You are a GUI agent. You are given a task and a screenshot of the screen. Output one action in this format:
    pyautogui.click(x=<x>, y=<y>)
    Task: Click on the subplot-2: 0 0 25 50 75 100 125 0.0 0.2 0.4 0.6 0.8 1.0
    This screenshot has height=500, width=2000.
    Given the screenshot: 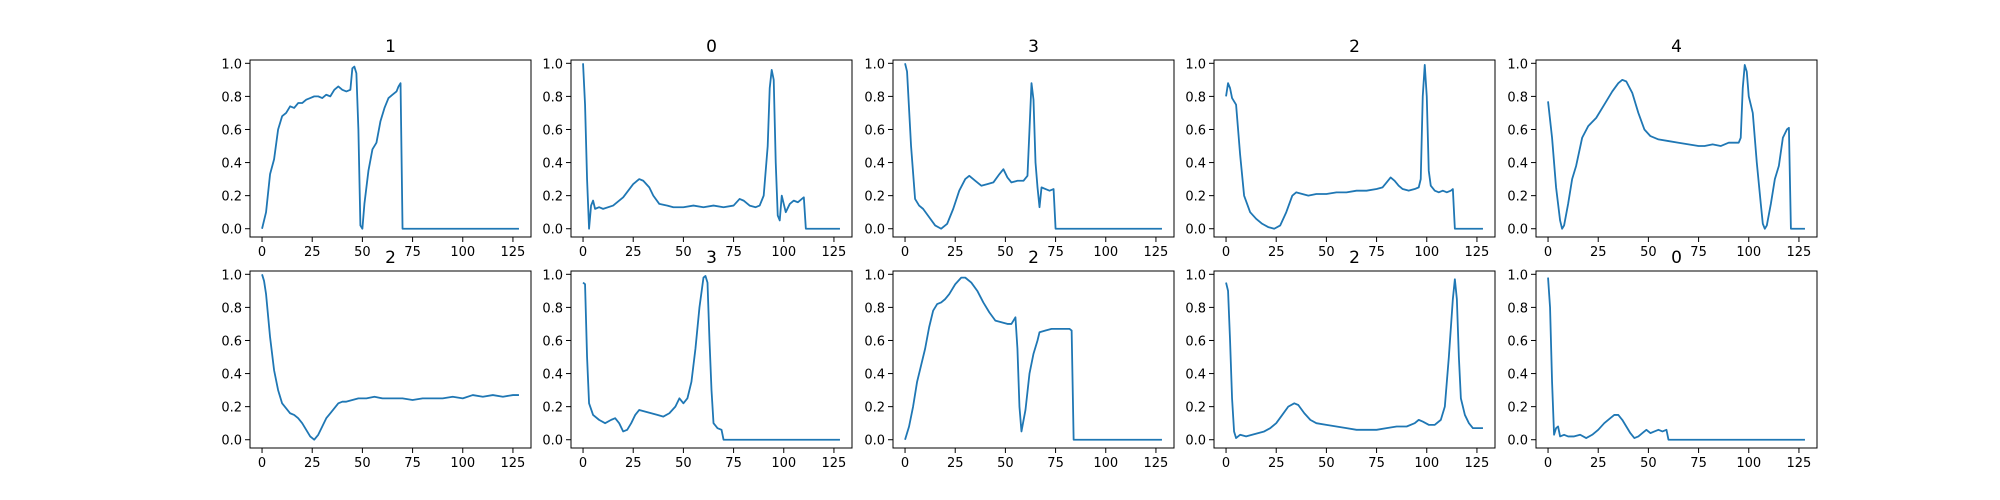 What is the action you would take?
    pyautogui.click(x=697, y=148)
    